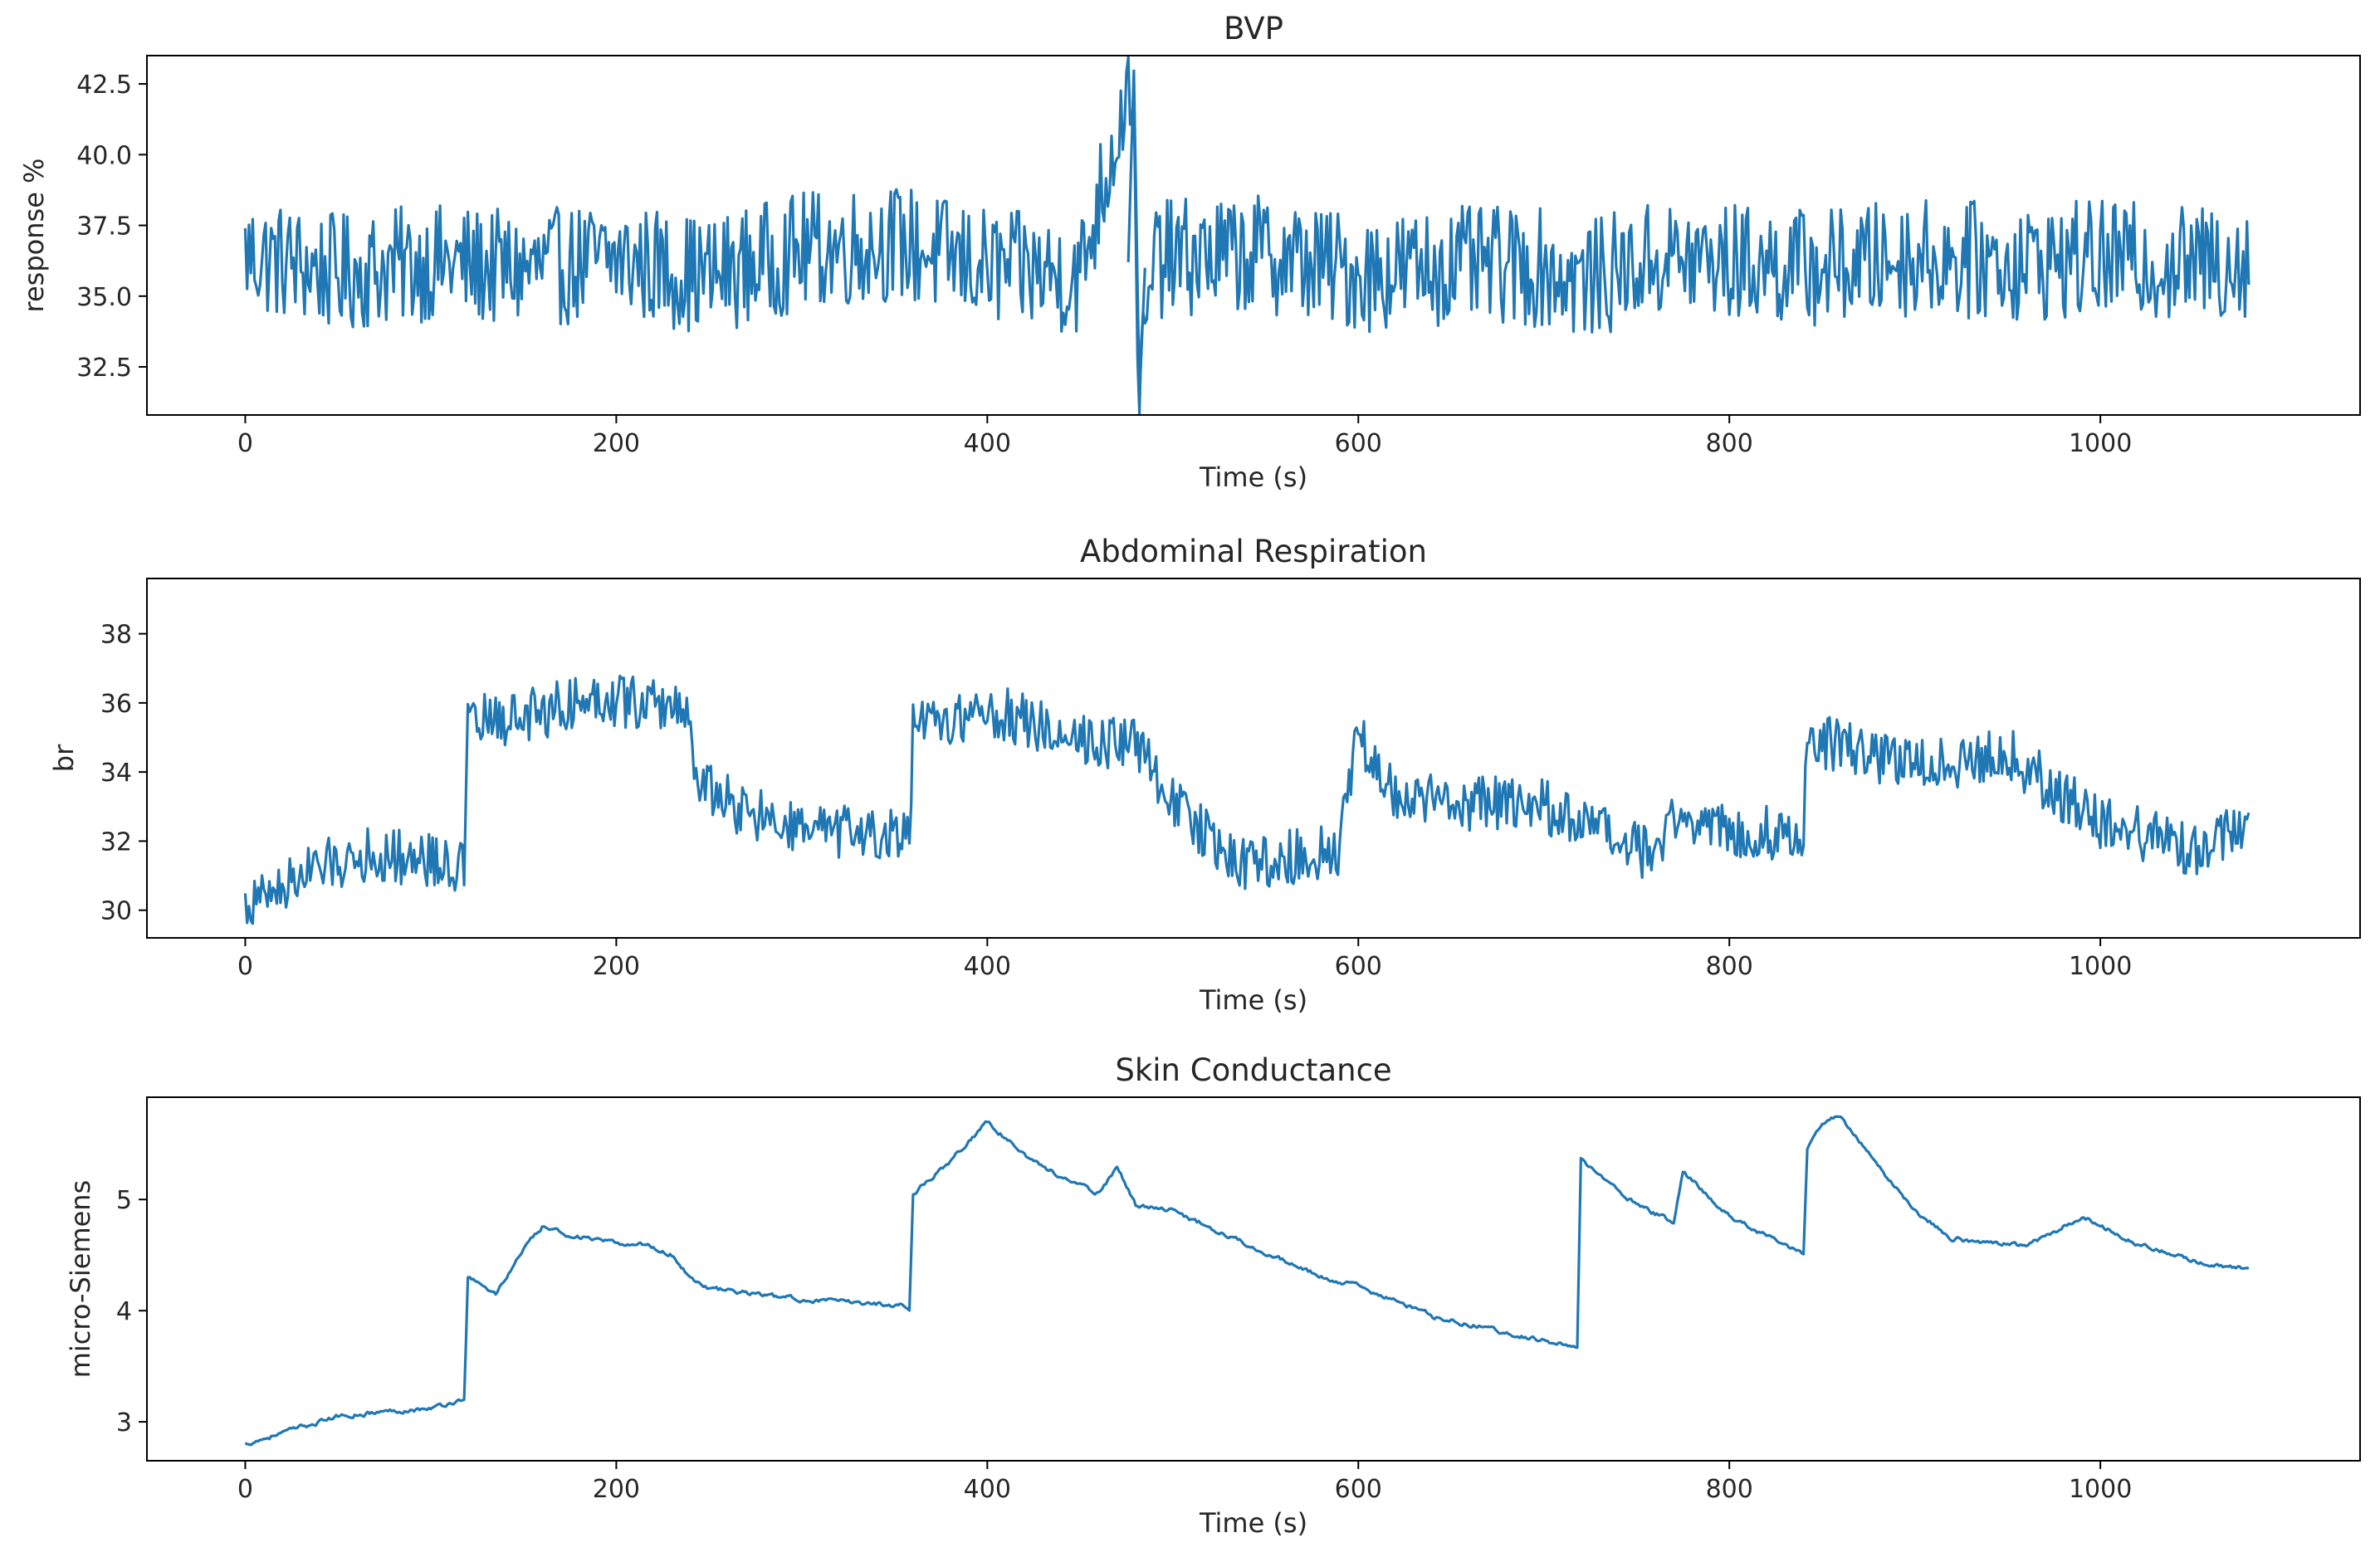  I want to click on y-tick-label: 30, so click(116, 911).